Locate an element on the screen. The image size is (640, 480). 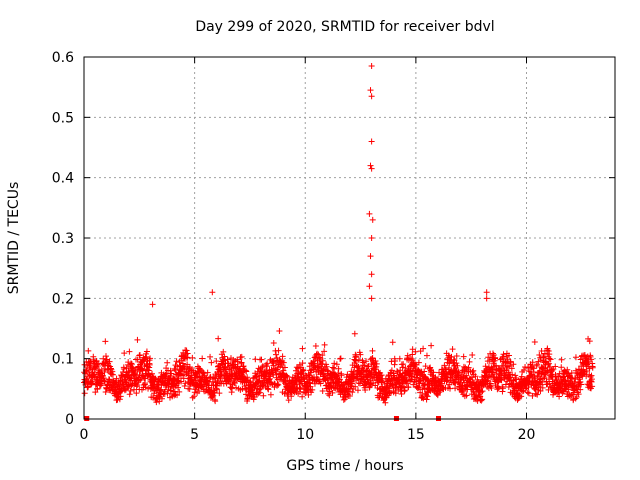
y-tick-label: 0.4 is located at coordinates (63, 179).